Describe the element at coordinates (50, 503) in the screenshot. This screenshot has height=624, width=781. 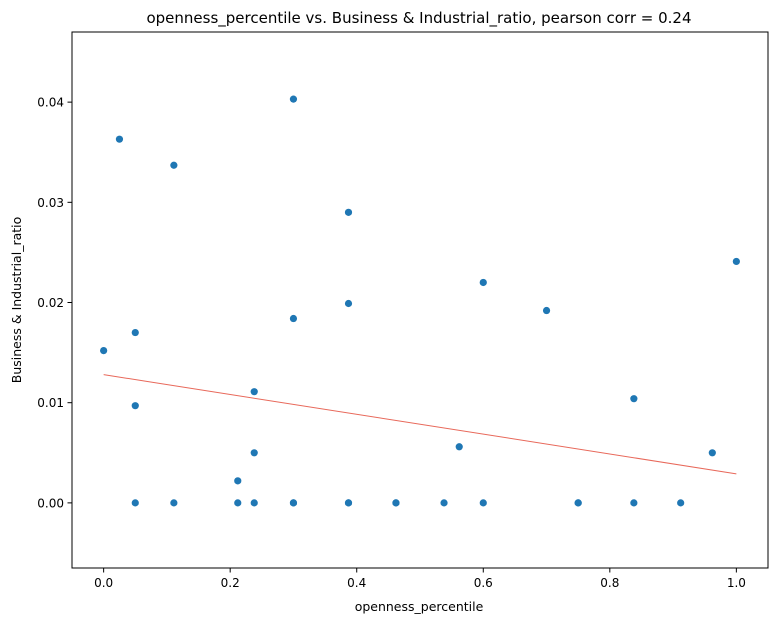
I see `y-tick-label: 0.00` at that location.